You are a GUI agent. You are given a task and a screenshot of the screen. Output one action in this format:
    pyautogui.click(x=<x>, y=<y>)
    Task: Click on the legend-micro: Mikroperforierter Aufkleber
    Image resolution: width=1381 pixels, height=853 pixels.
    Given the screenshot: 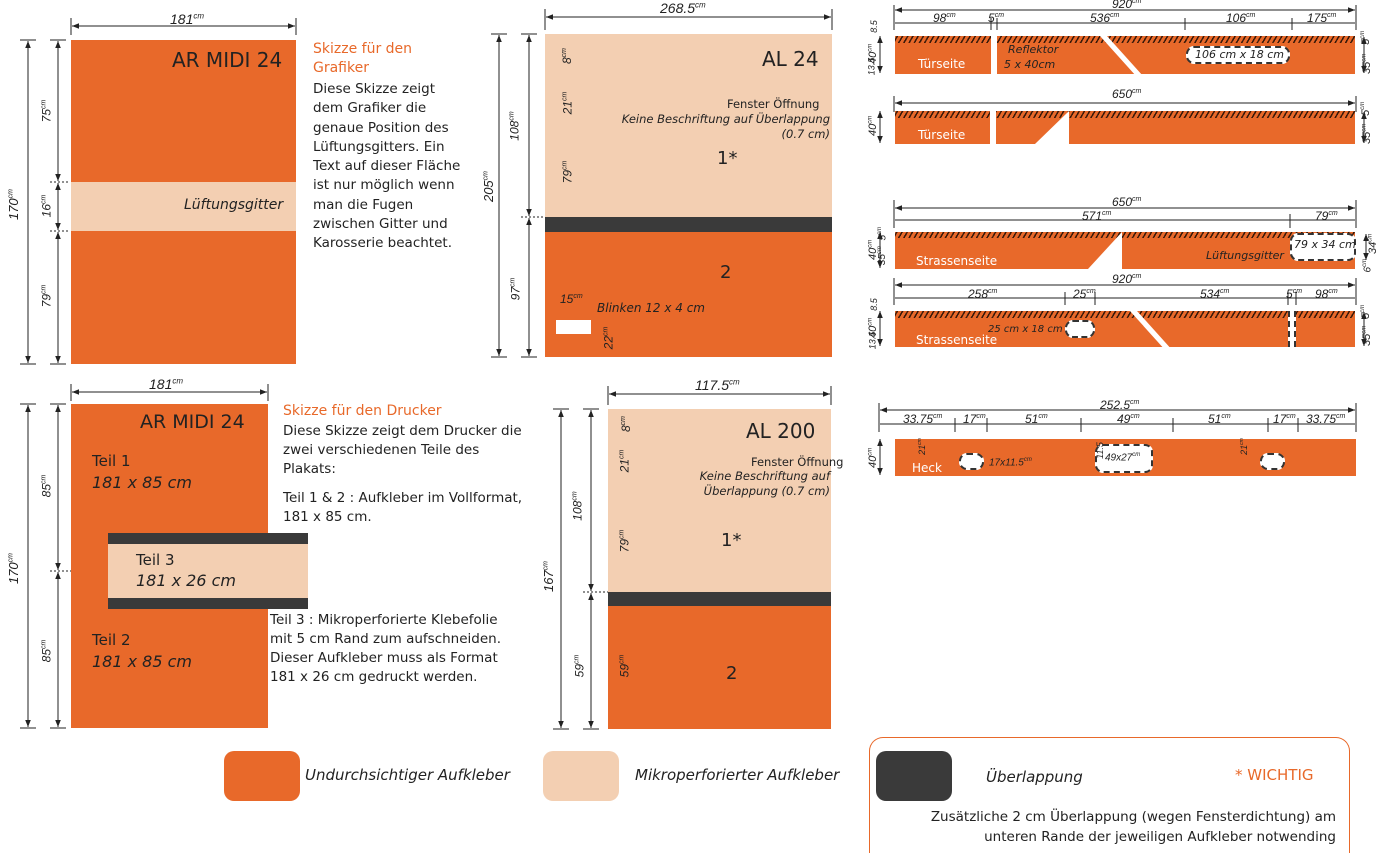 What is the action you would take?
    pyautogui.click(x=737, y=775)
    